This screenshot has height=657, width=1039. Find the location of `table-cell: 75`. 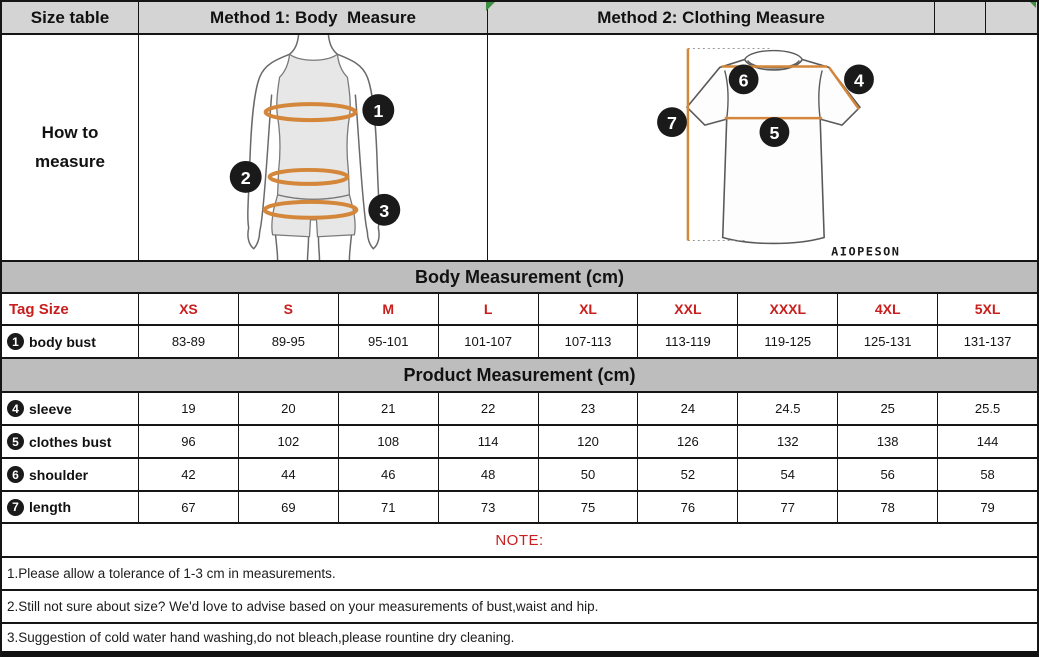

table-cell: 75 is located at coordinates (589, 507).